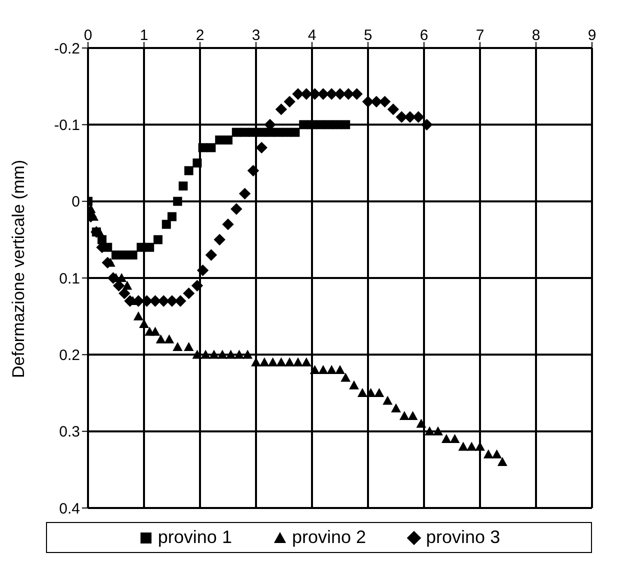 Image resolution: width=620 pixels, height=569 pixels. Describe the element at coordinates (76, 202) in the screenshot. I see `y-tick-label: 0` at that location.